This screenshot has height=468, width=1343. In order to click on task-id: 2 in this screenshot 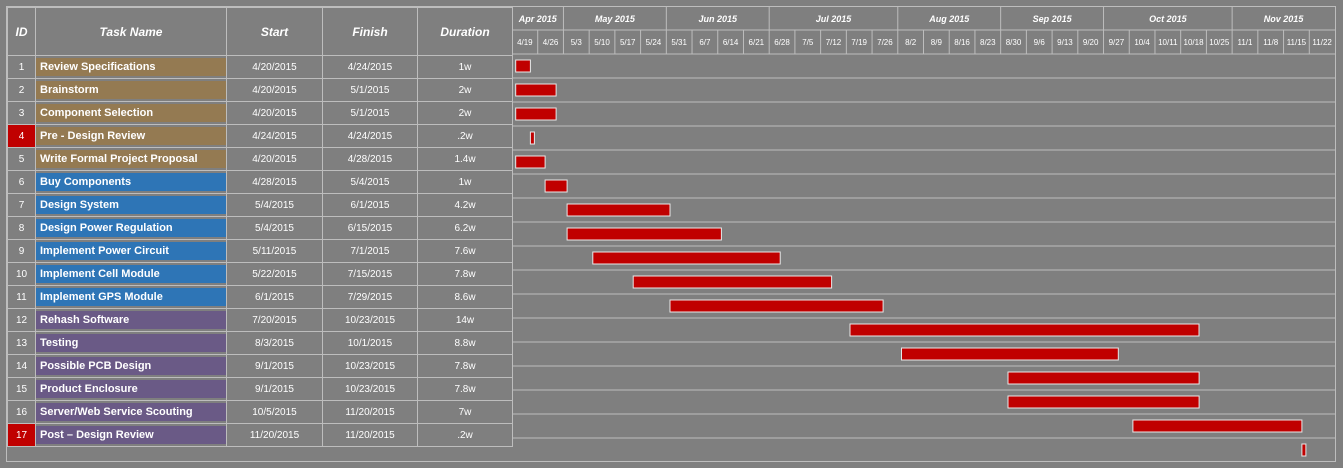, I will do `click(21, 90)`.